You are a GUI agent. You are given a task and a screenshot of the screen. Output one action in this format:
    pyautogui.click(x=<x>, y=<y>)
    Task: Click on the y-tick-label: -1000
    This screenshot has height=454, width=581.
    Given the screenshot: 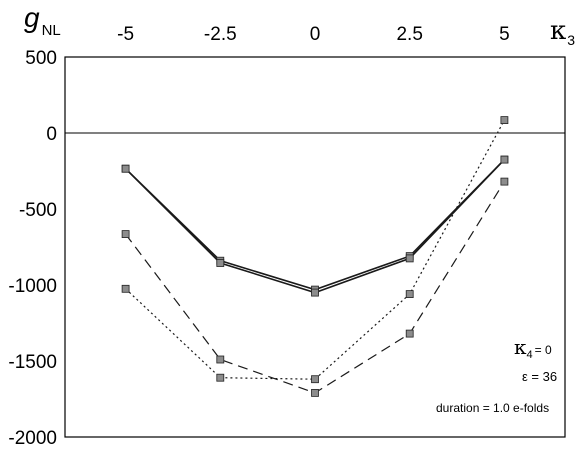 What is the action you would take?
    pyautogui.click(x=32, y=286)
    